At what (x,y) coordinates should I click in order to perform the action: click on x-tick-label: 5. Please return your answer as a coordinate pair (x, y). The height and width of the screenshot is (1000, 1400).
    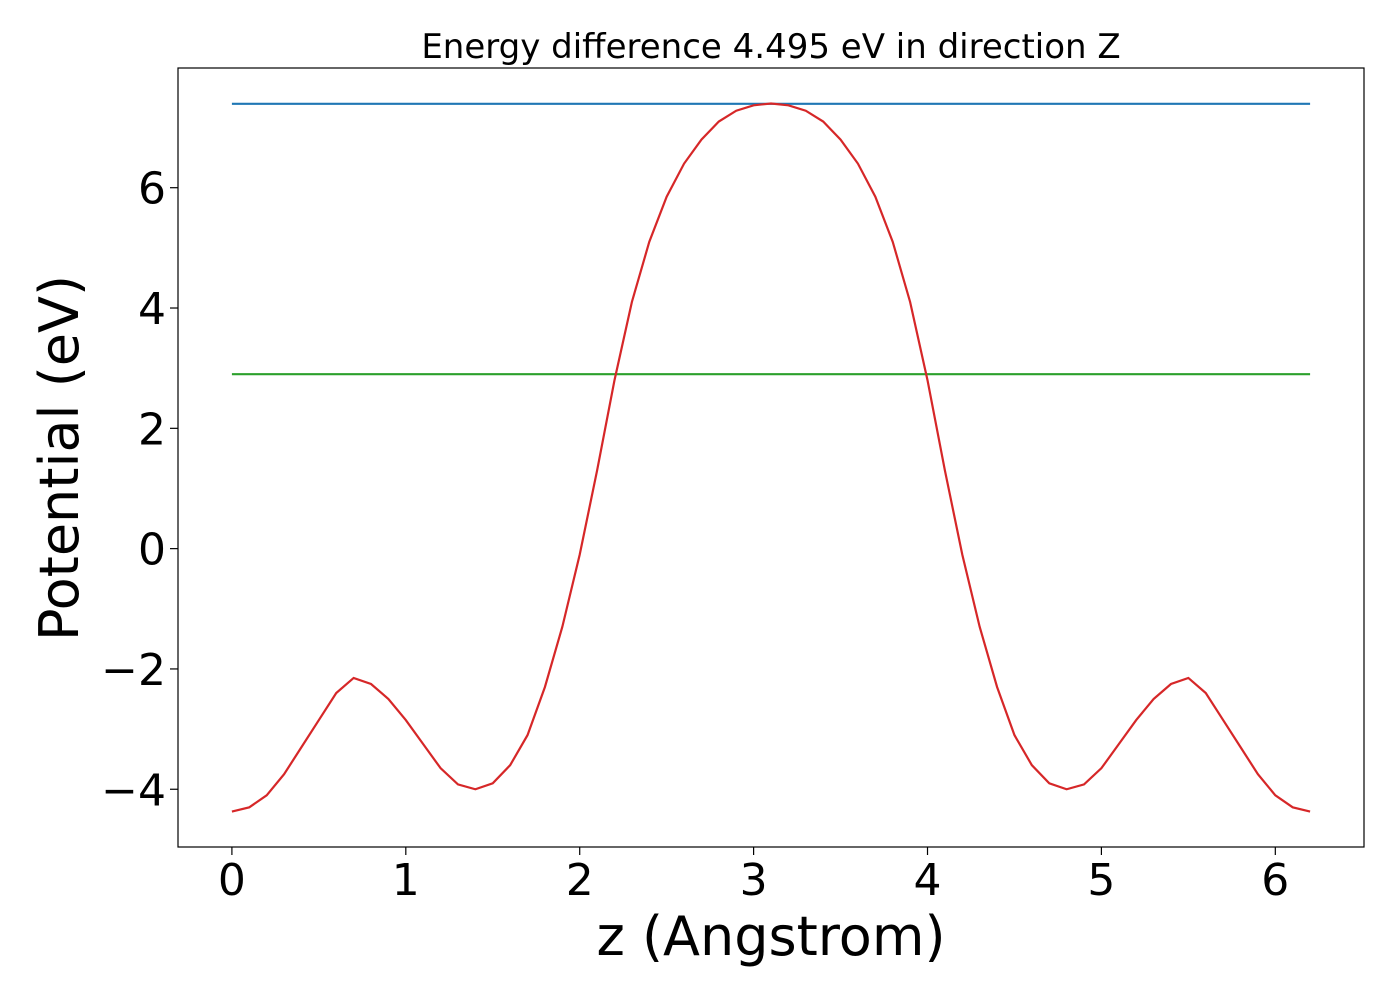
    Looking at the image, I should click on (1101, 880).